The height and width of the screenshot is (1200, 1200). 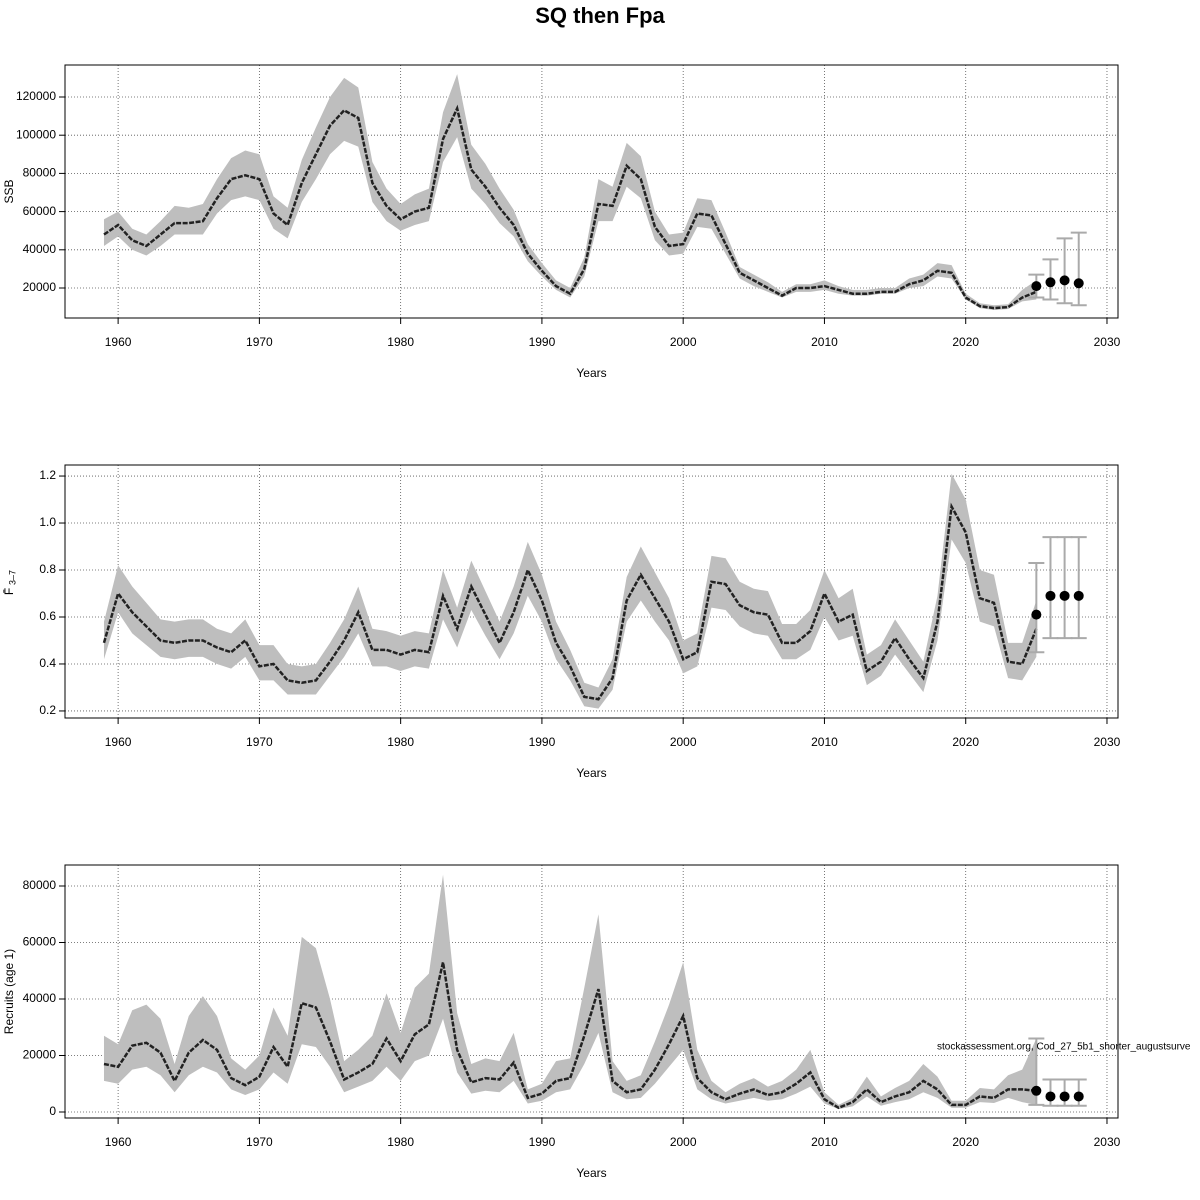 I want to click on y-axis-label: F̄, so click(x=9, y=591).